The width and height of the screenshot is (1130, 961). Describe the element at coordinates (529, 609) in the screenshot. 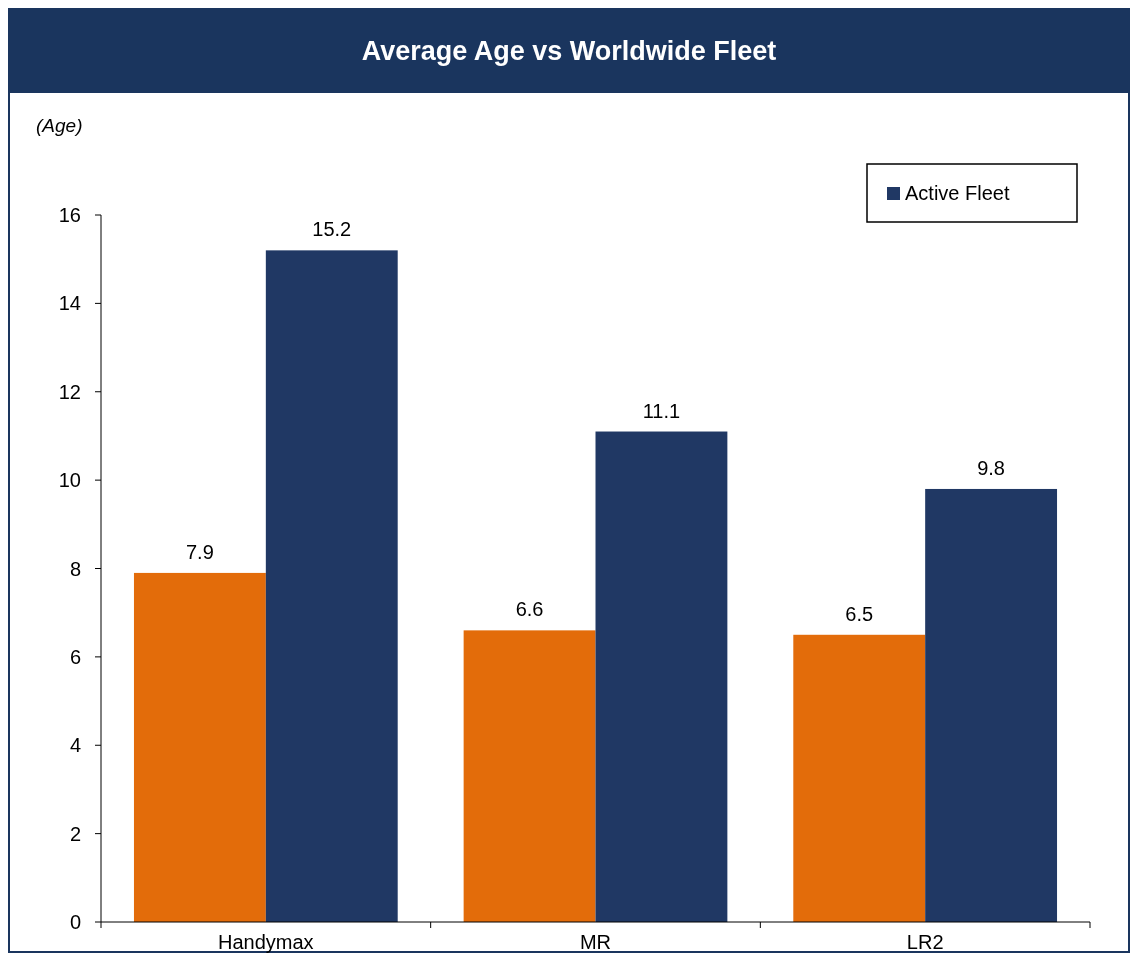

I see `data-label: 6.6` at that location.